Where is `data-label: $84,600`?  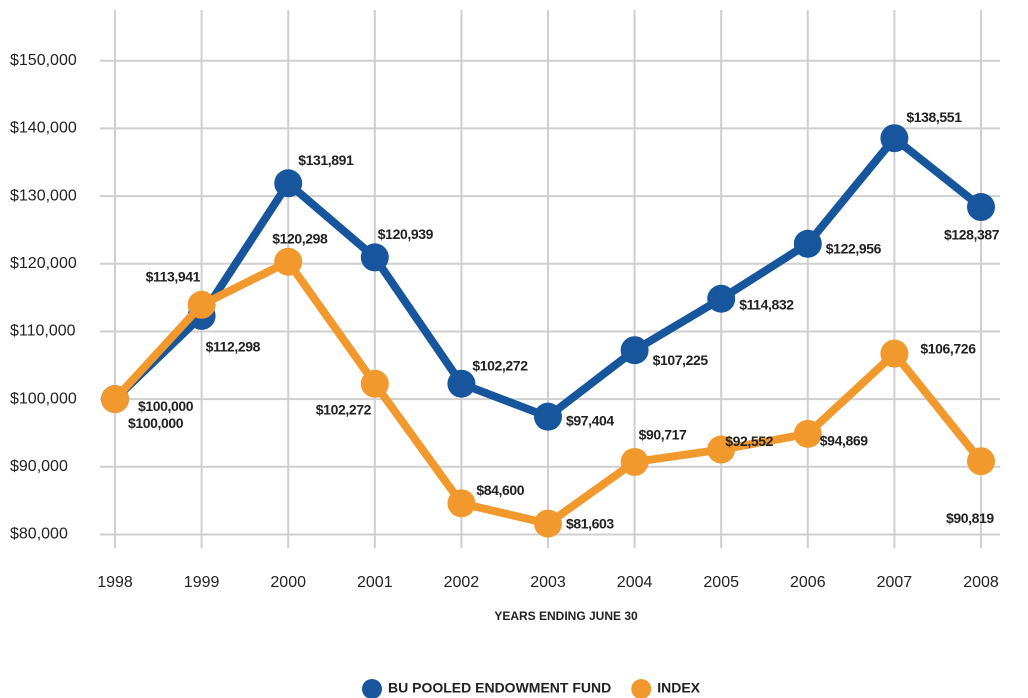 data-label: $84,600 is located at coordinates (500, 490).